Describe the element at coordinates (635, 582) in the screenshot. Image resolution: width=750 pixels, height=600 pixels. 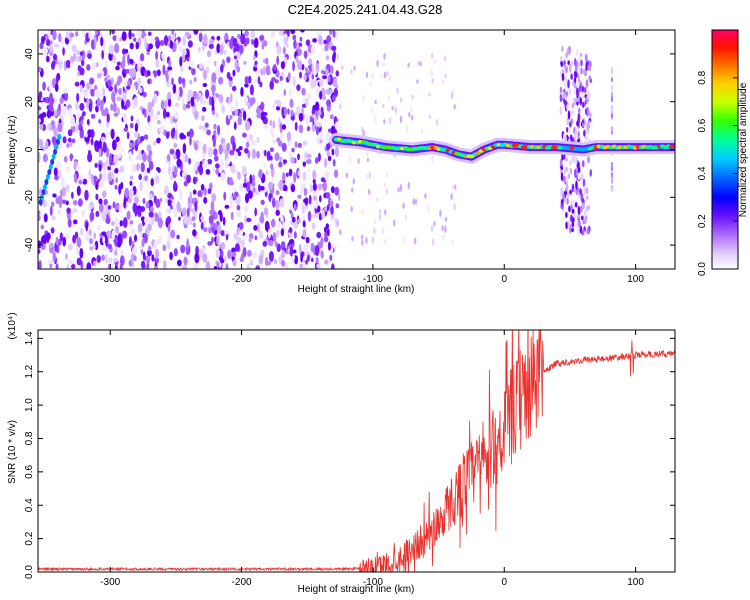
I see `x-tick-label: 100` at that location.